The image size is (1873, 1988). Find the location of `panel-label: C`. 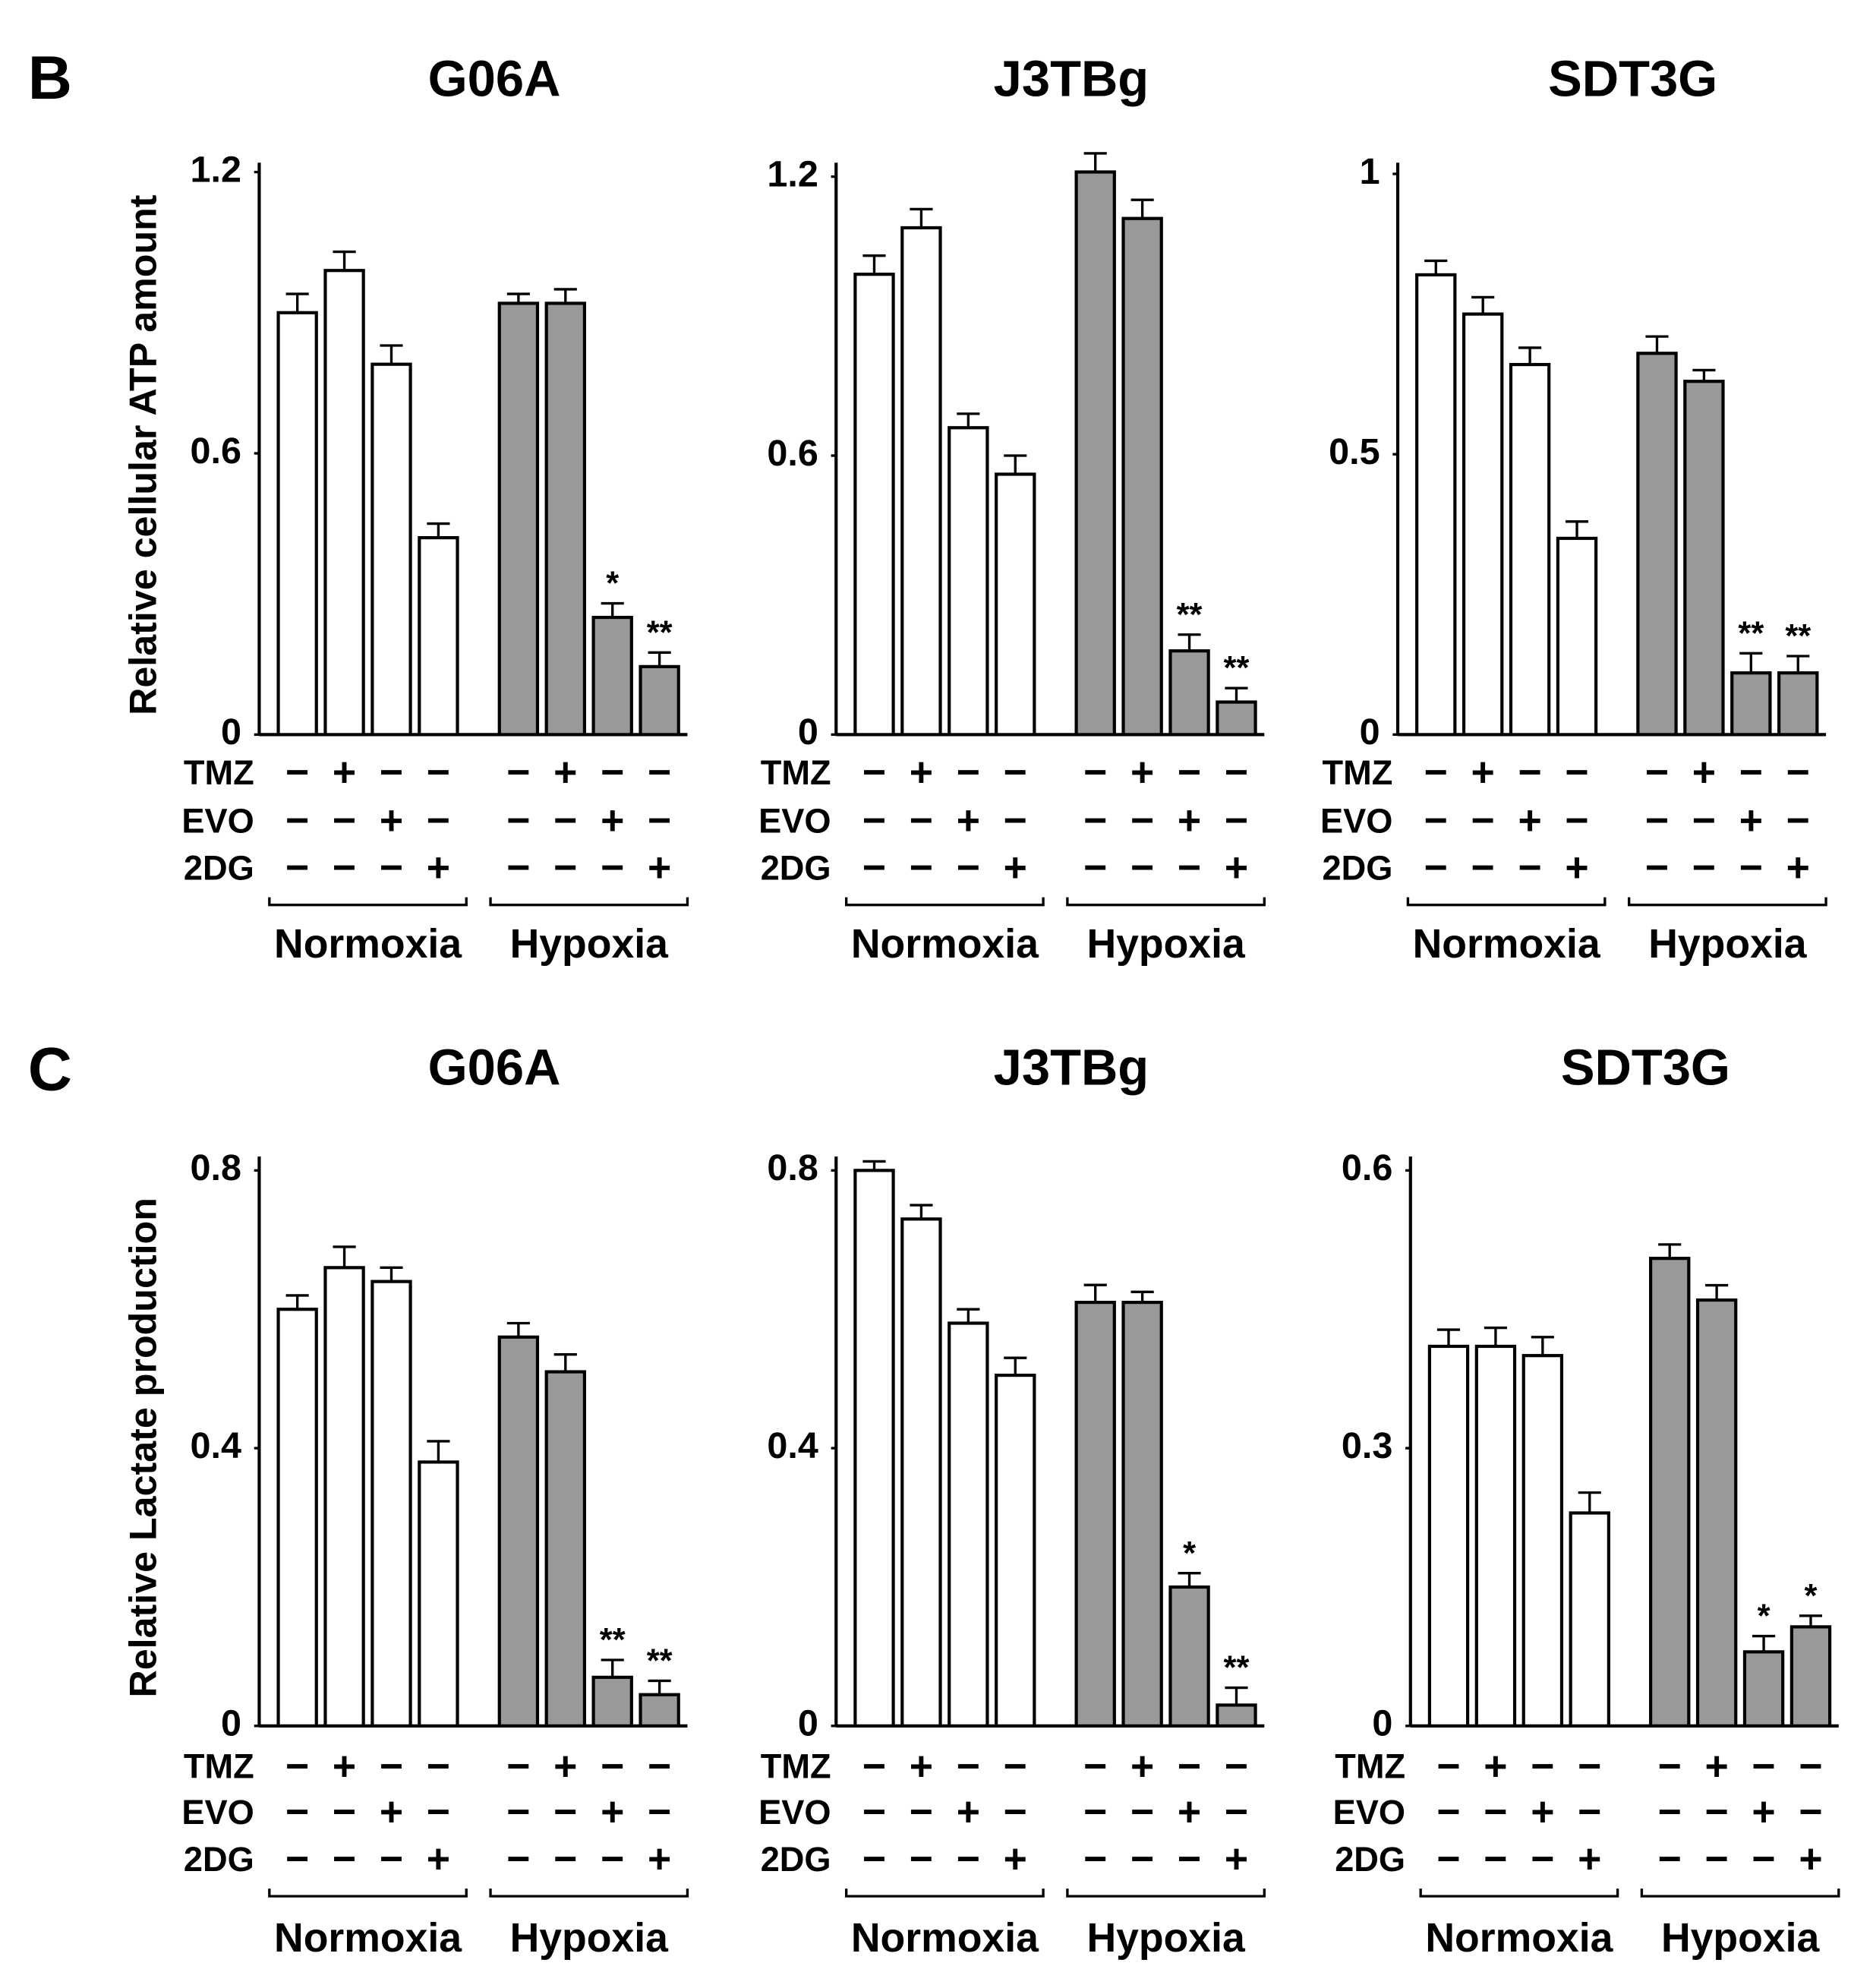

panel-label: C is located at coordinates (50, 1069).